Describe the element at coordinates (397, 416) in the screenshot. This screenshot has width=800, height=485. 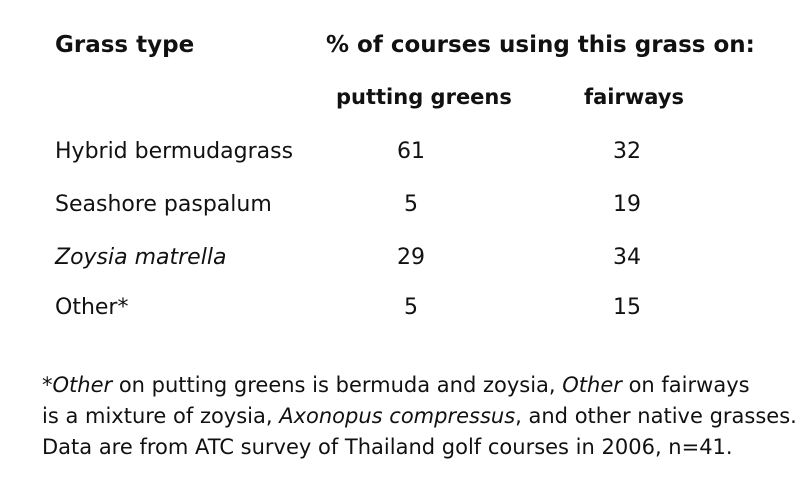
I see `footnote-species-name: Axonopus compressus` at that location.